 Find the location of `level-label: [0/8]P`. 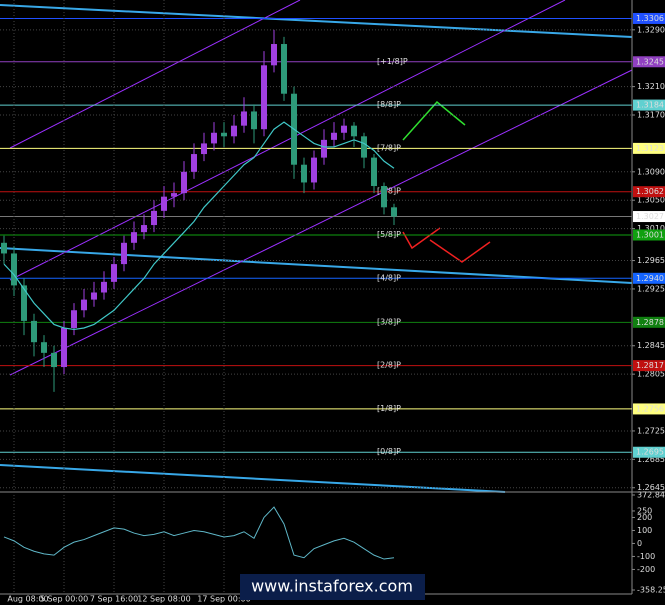

level-label: [0/8]P is located at coordinates (389, 451).